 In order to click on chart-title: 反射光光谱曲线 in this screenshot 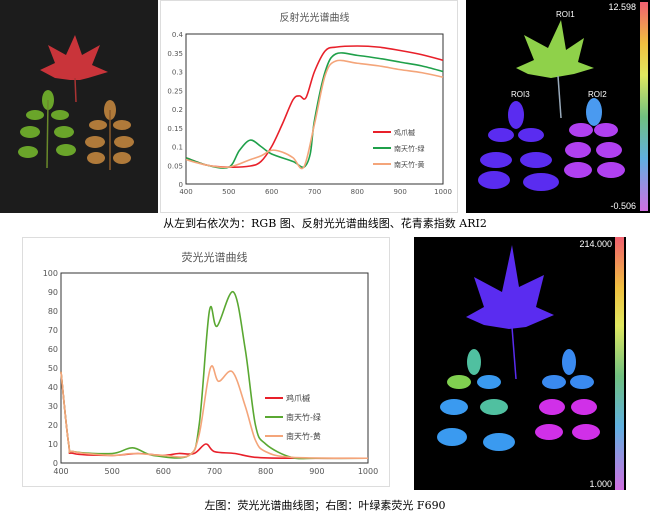, I will do `click(315, 17)`.